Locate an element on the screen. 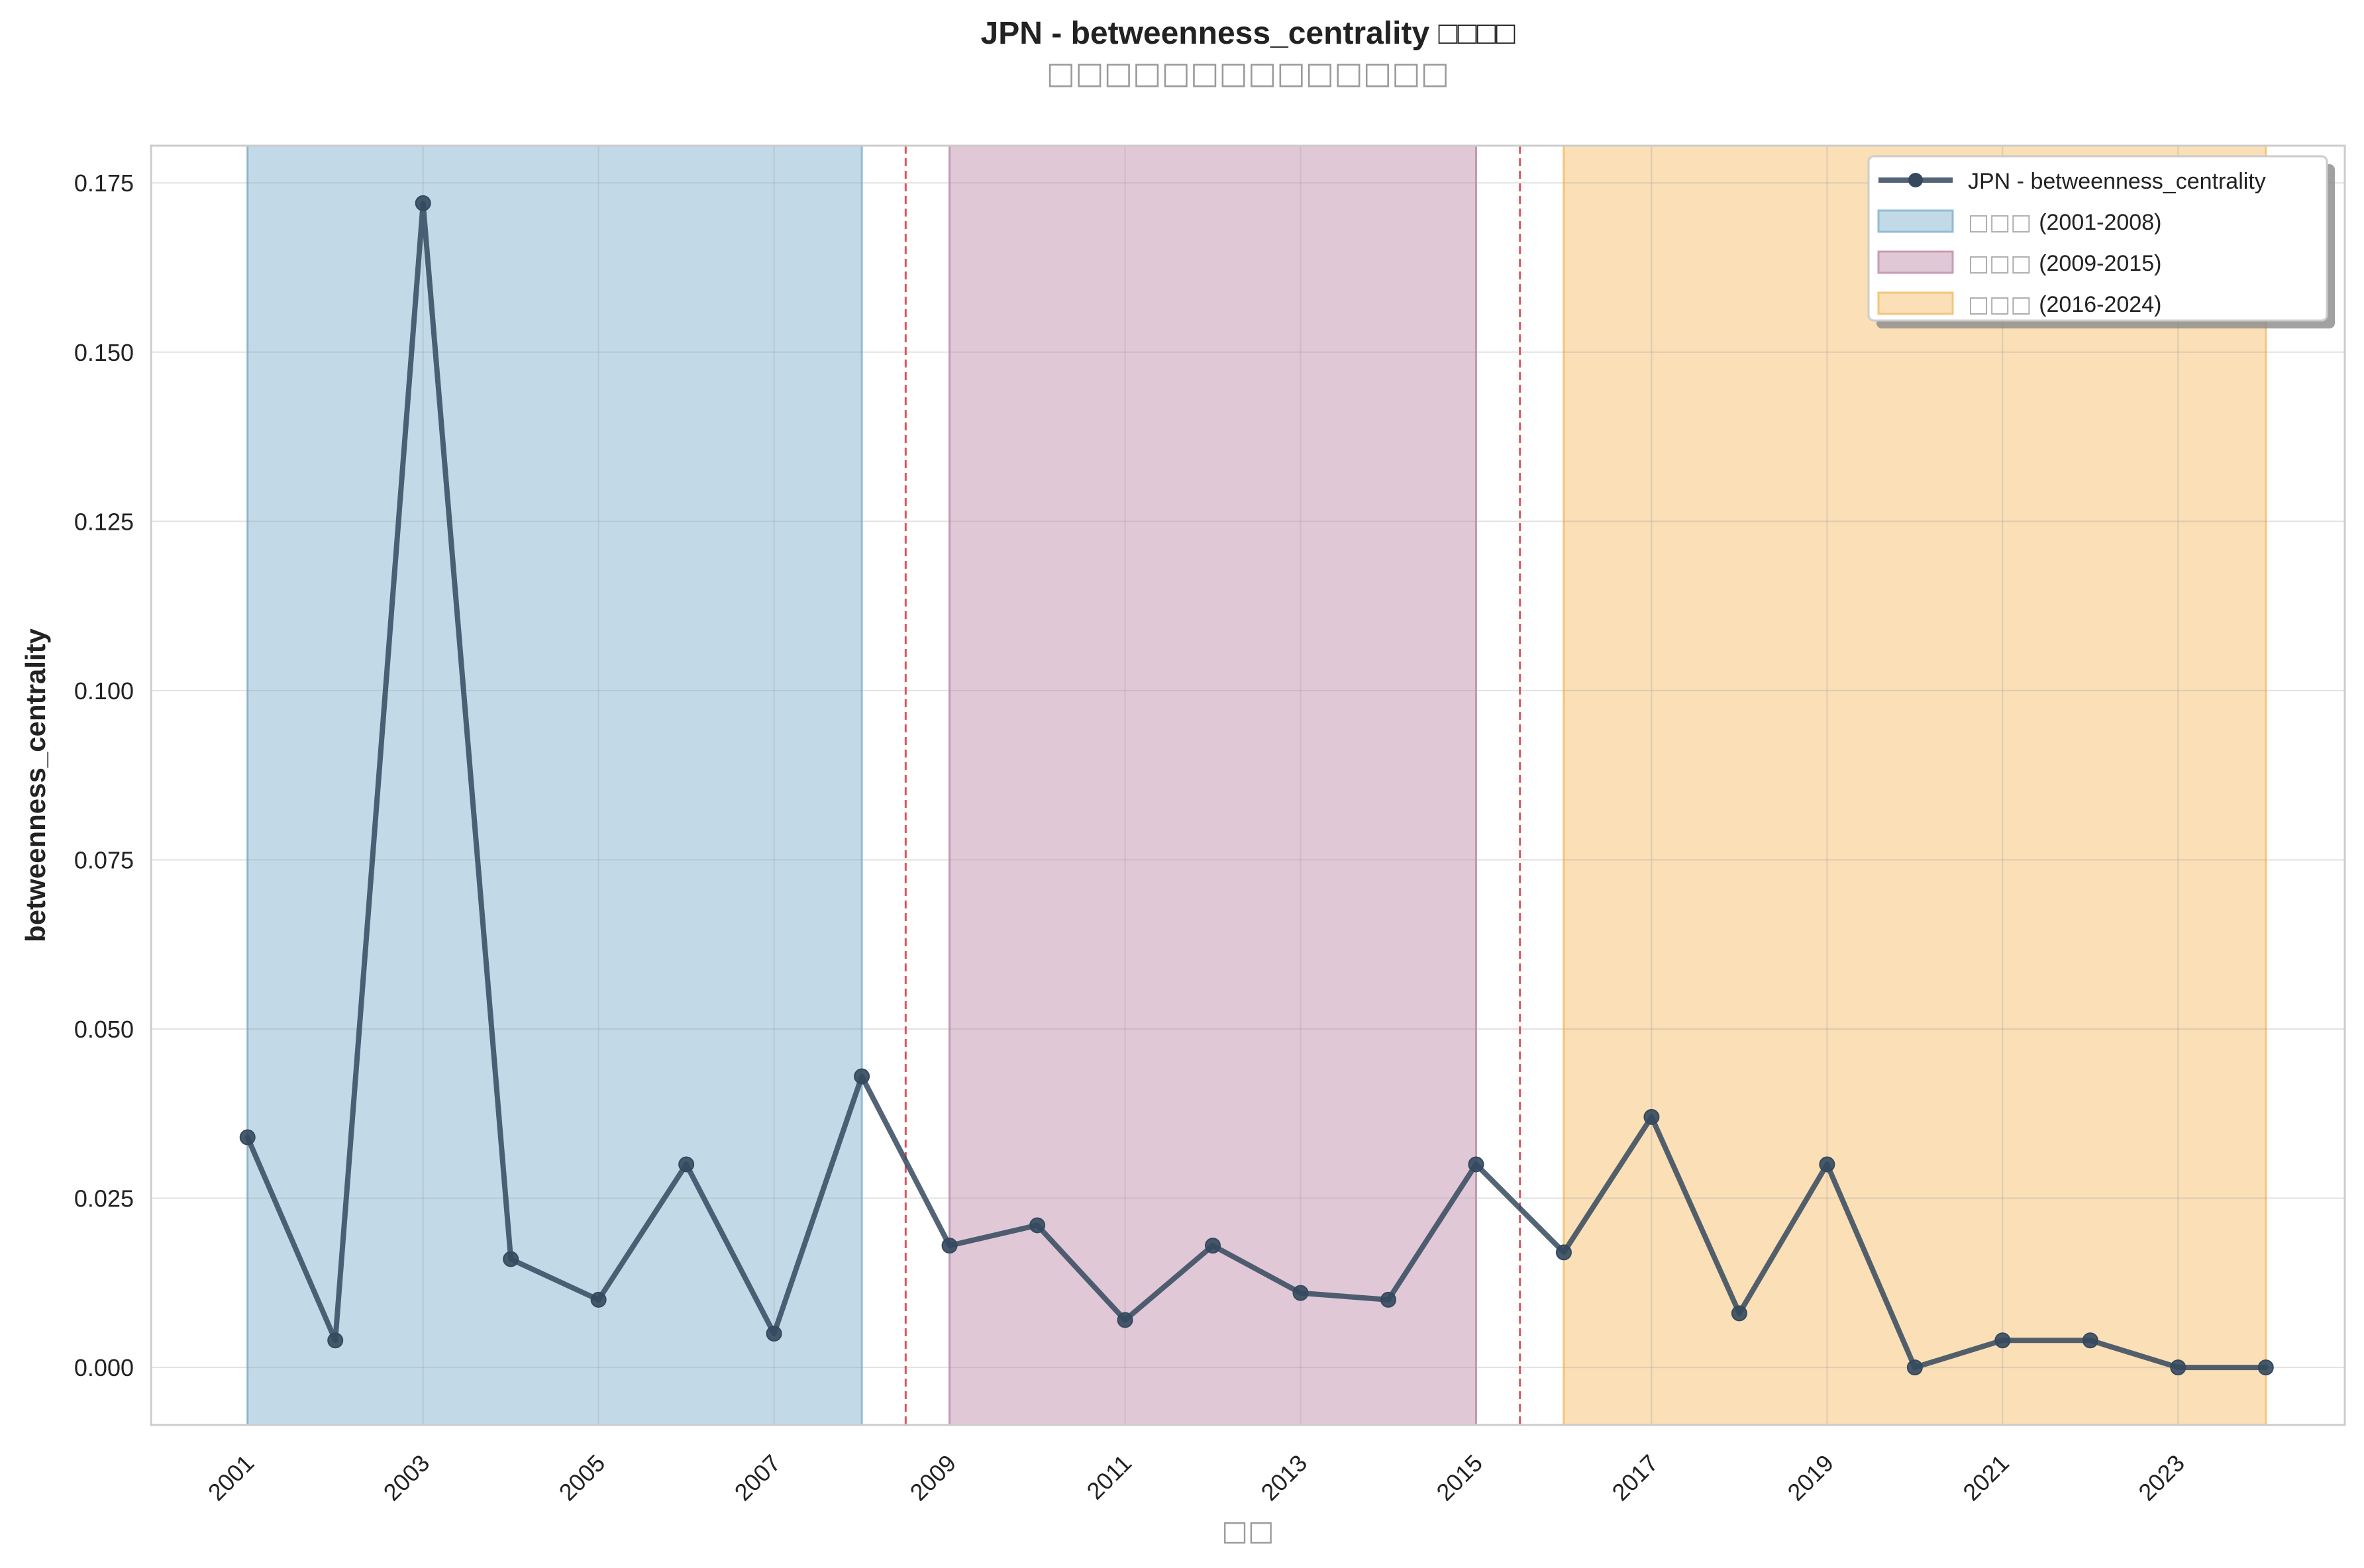 The image size is (2364, 1568). data-point-2023 is located at coordinates (2178, 1367).